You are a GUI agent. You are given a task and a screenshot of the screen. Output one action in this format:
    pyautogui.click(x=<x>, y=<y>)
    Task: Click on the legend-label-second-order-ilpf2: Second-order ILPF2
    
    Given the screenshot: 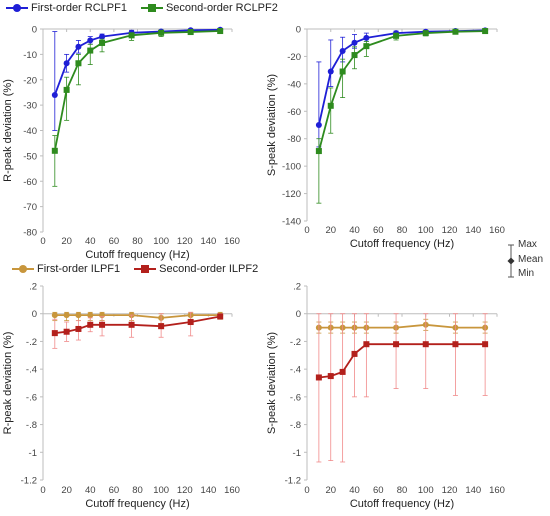 What is the action you would take?
    pyautogui.click(x=209, y=269)
    